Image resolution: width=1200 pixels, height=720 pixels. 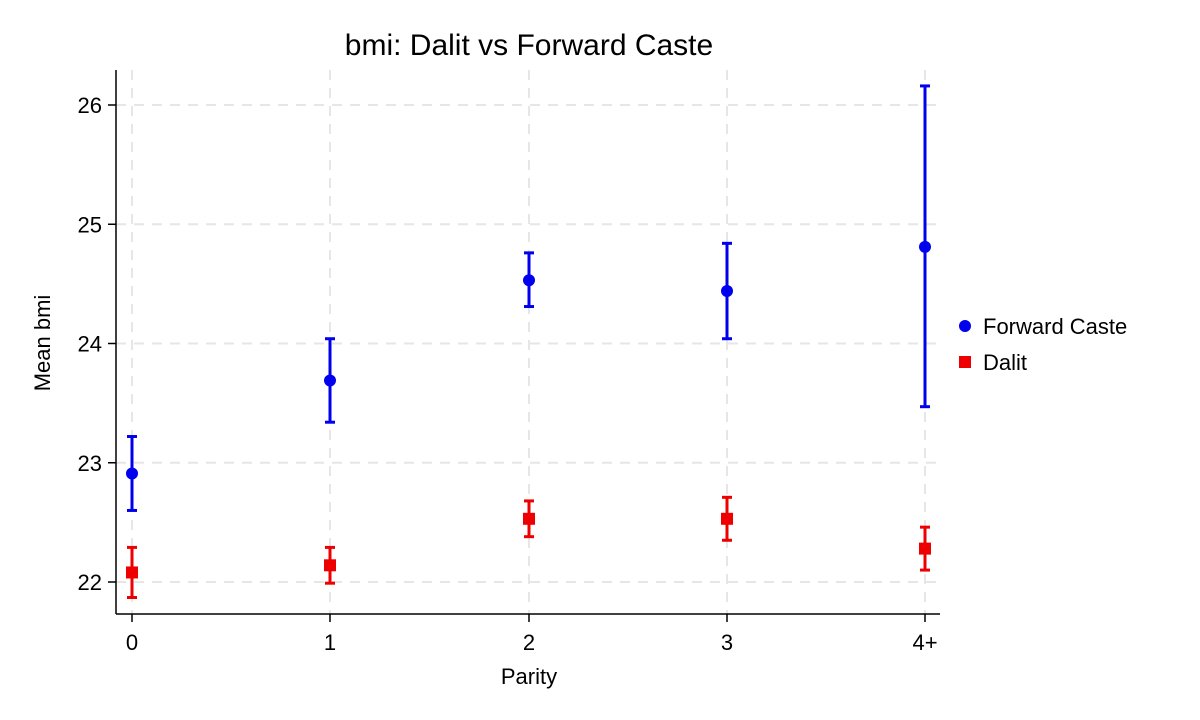 I want to click on series-dalit, so click(x=528, y=547).